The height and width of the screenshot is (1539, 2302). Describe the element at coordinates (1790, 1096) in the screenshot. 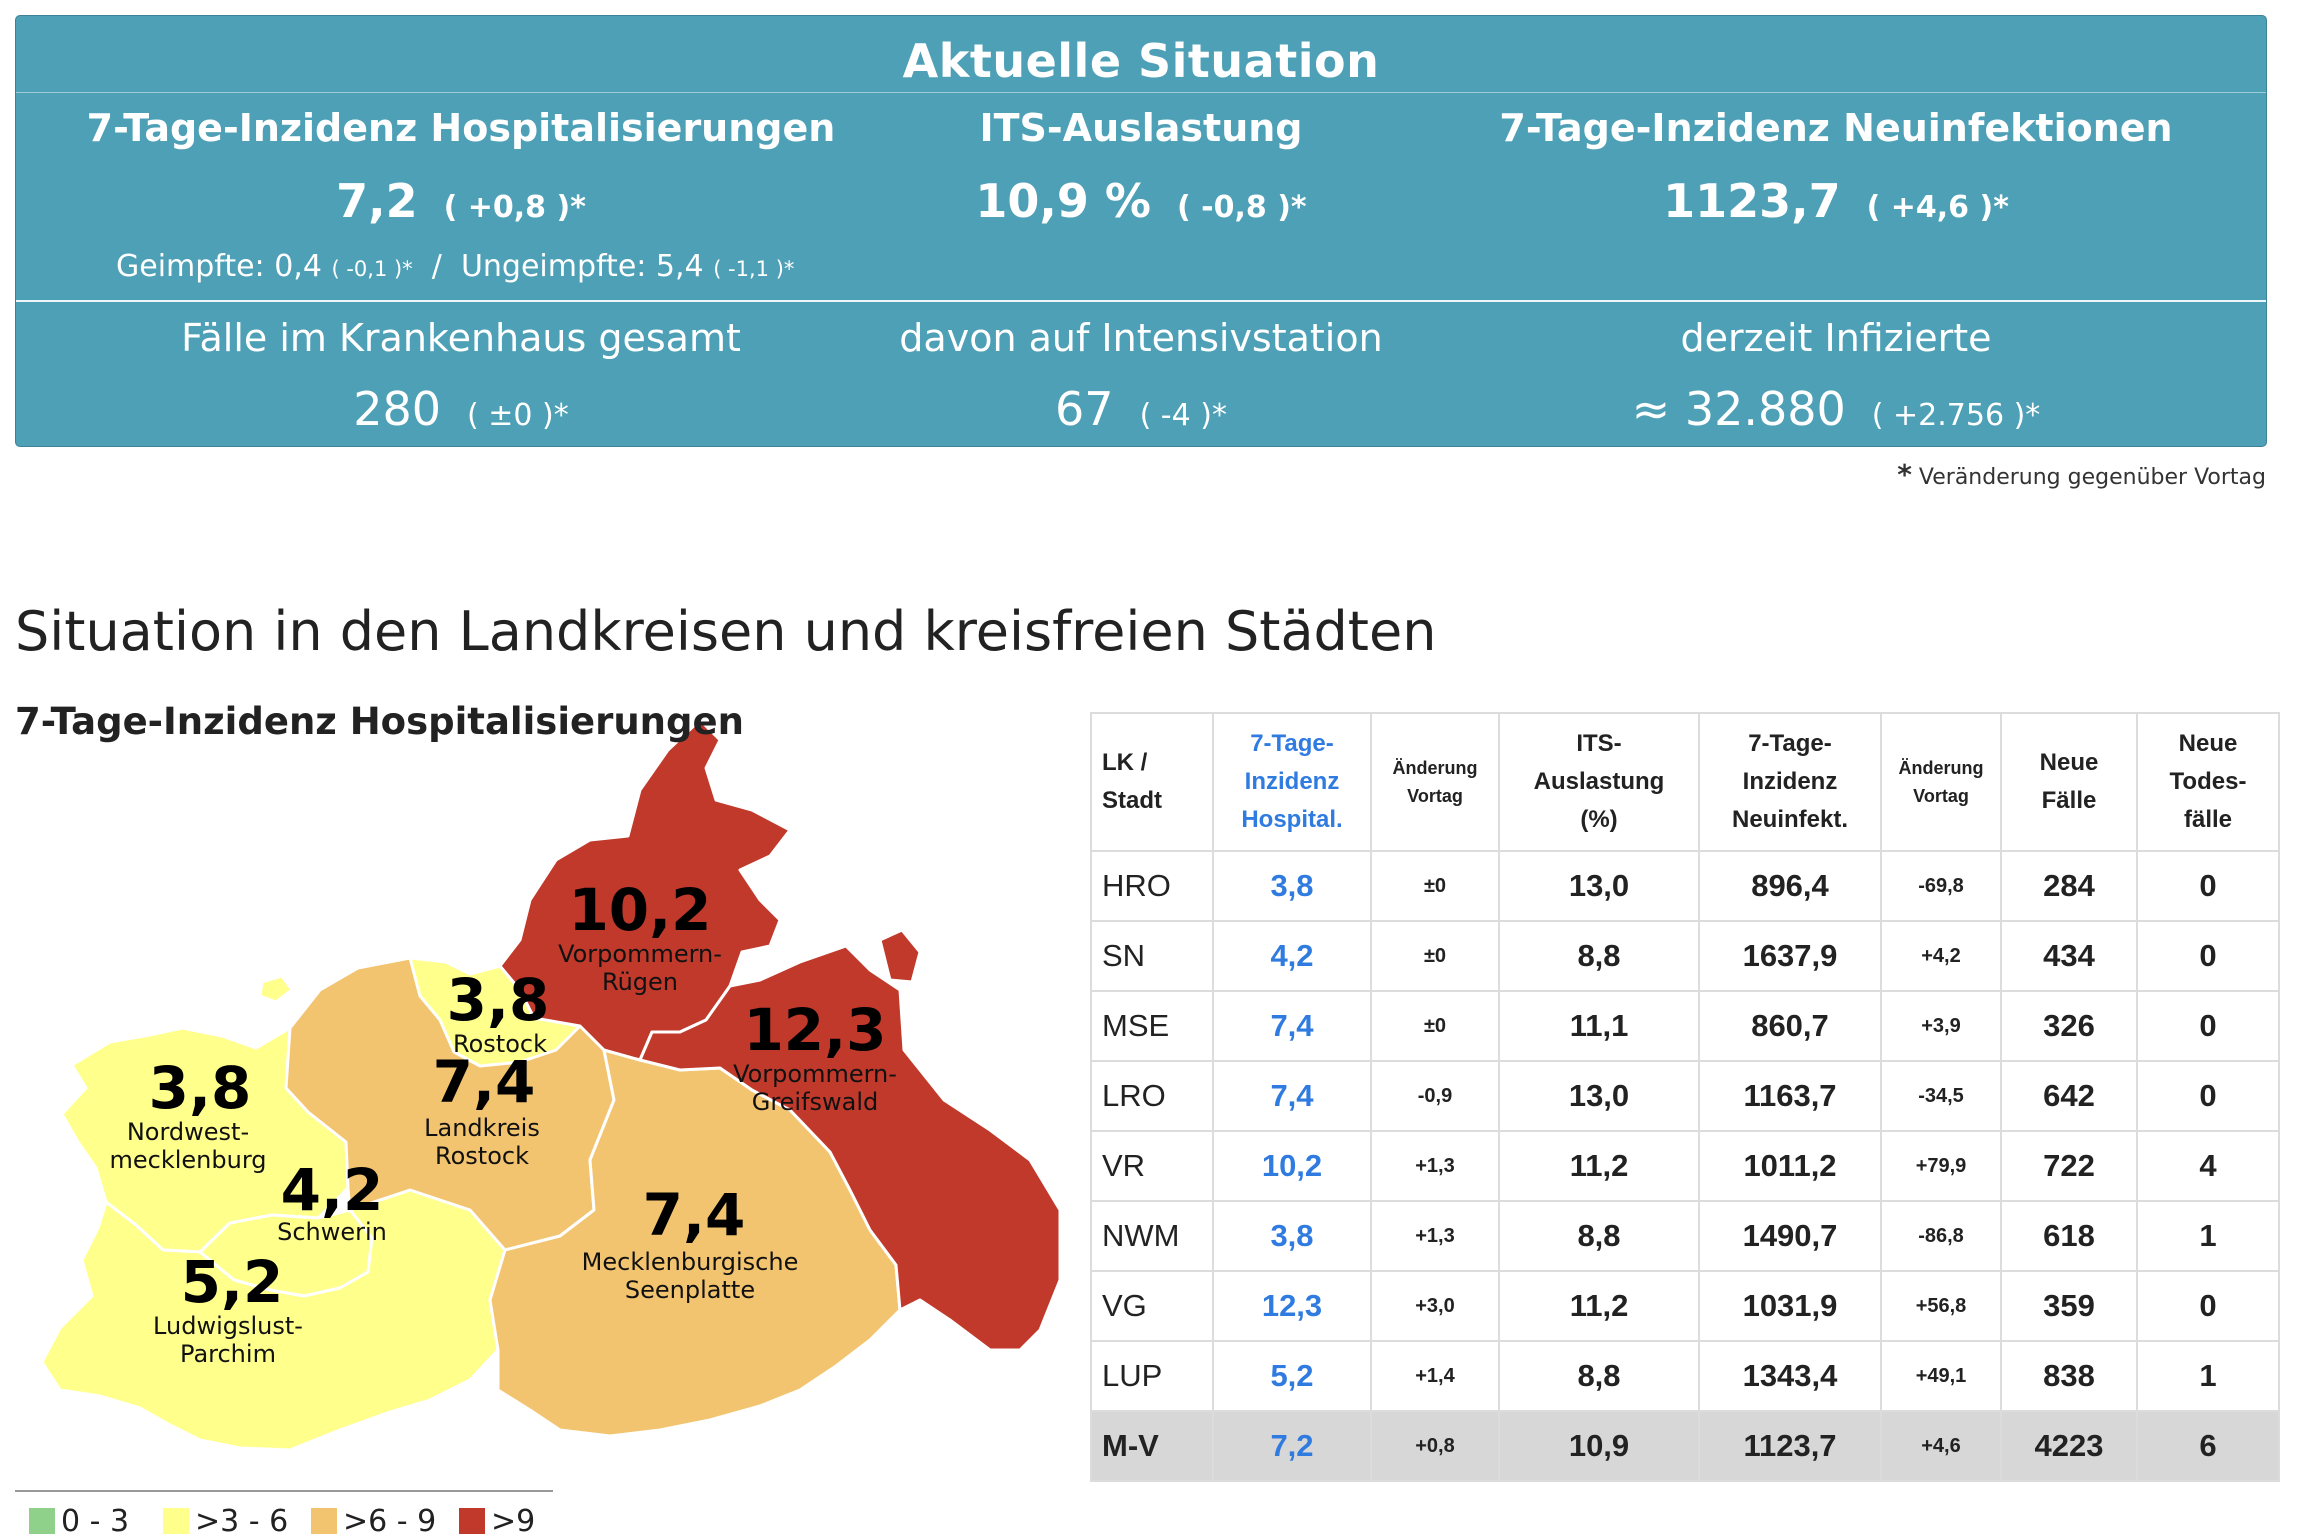

I see `cell-new-incidence: 1163,7` at that location.